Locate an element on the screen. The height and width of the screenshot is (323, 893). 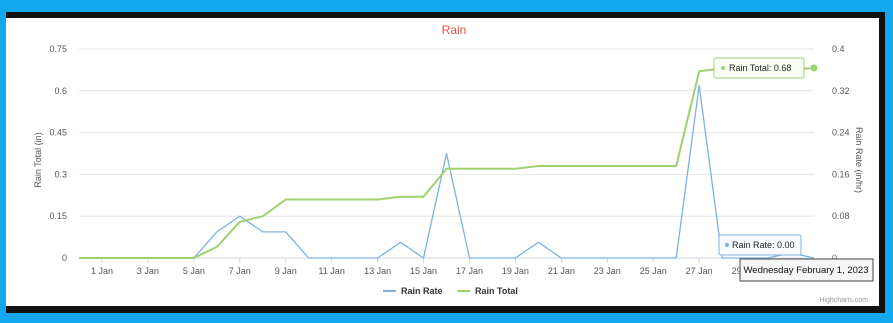
x-tick-label: 1 Jan is located at coordinates (102, 271).